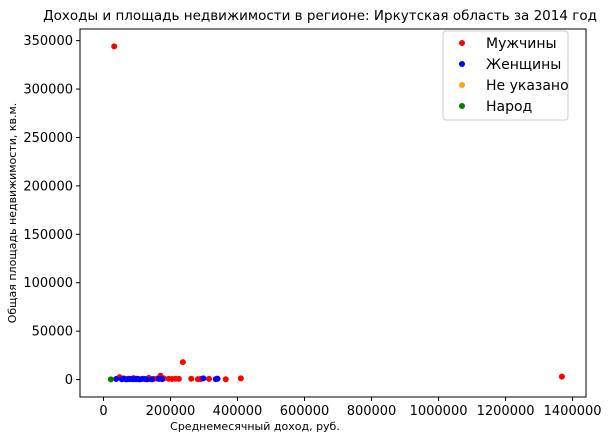 This screenshot has height=439, width=611. What do you see at coordinates (523, 65) in the screenshot?
I see `legend-entry: Женщины` at bounding box center [523, 65].